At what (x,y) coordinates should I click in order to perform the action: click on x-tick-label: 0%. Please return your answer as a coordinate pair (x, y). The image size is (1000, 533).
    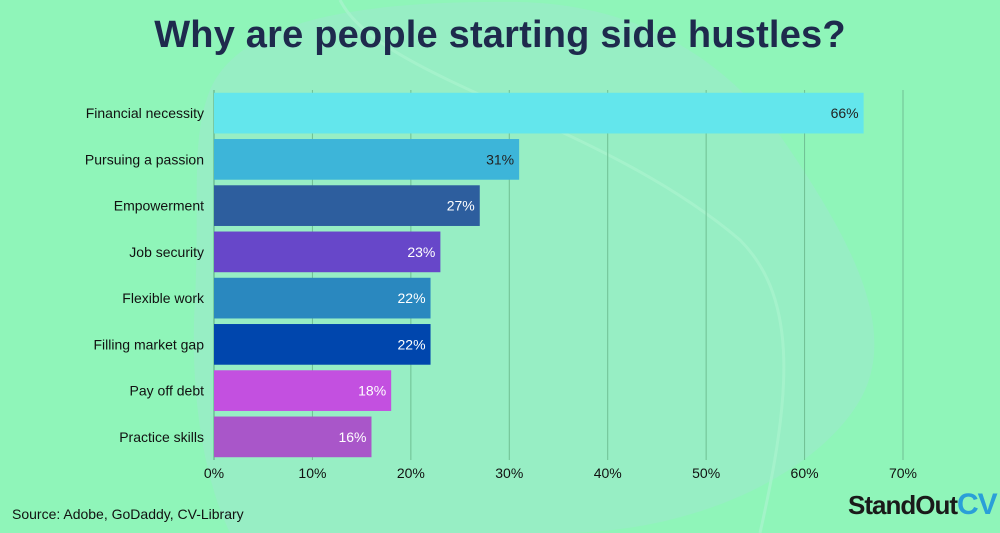
    Looking at the image, I should click on (214, 473).